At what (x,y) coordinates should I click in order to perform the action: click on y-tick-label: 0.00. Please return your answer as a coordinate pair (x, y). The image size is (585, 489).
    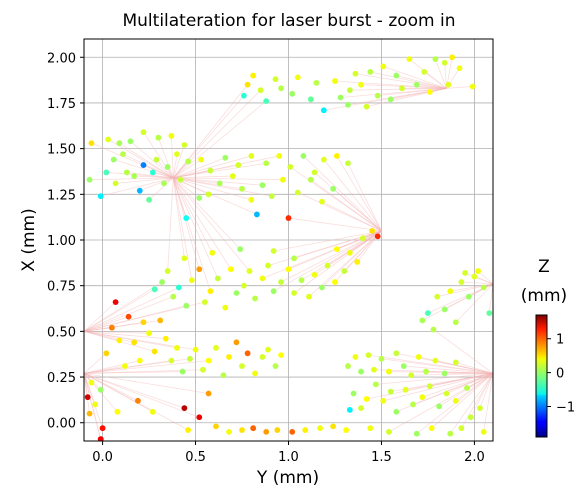
    Looking at the image, I should click on (61, 424).